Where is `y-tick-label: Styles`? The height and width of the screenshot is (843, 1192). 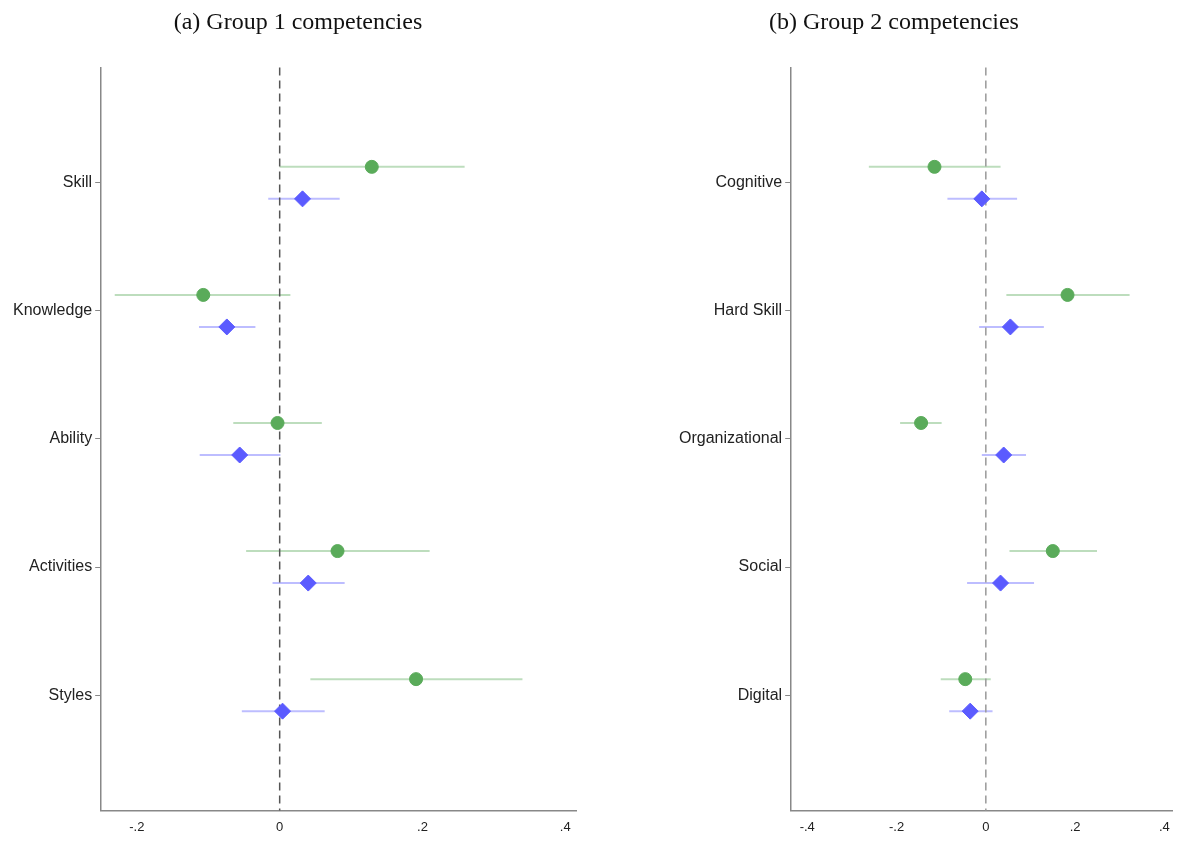
y-tick-label: Styles is located at coordinates (70, 694).